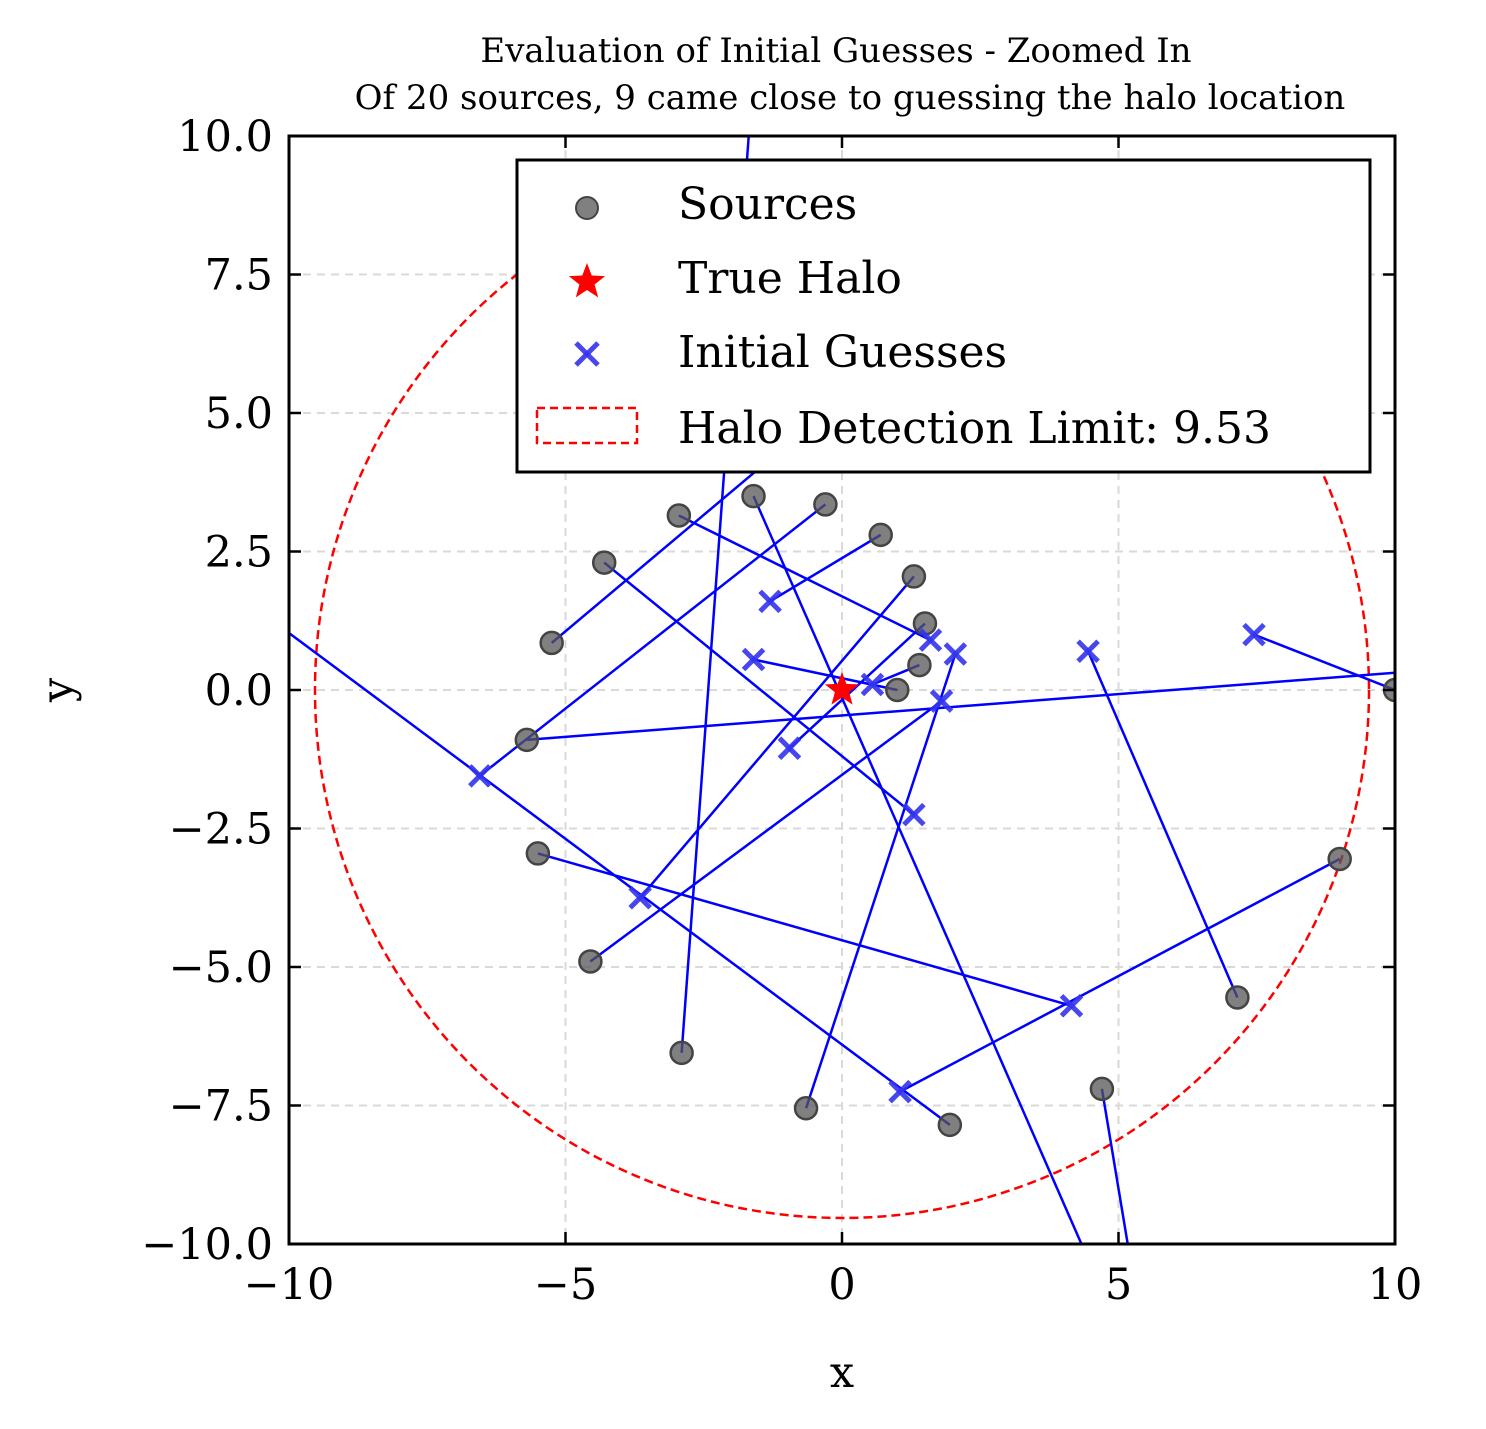 The width and height of the screenshot is (1486, 1429). I want to click on x-tick-label: 10, so click(1395, 1285).